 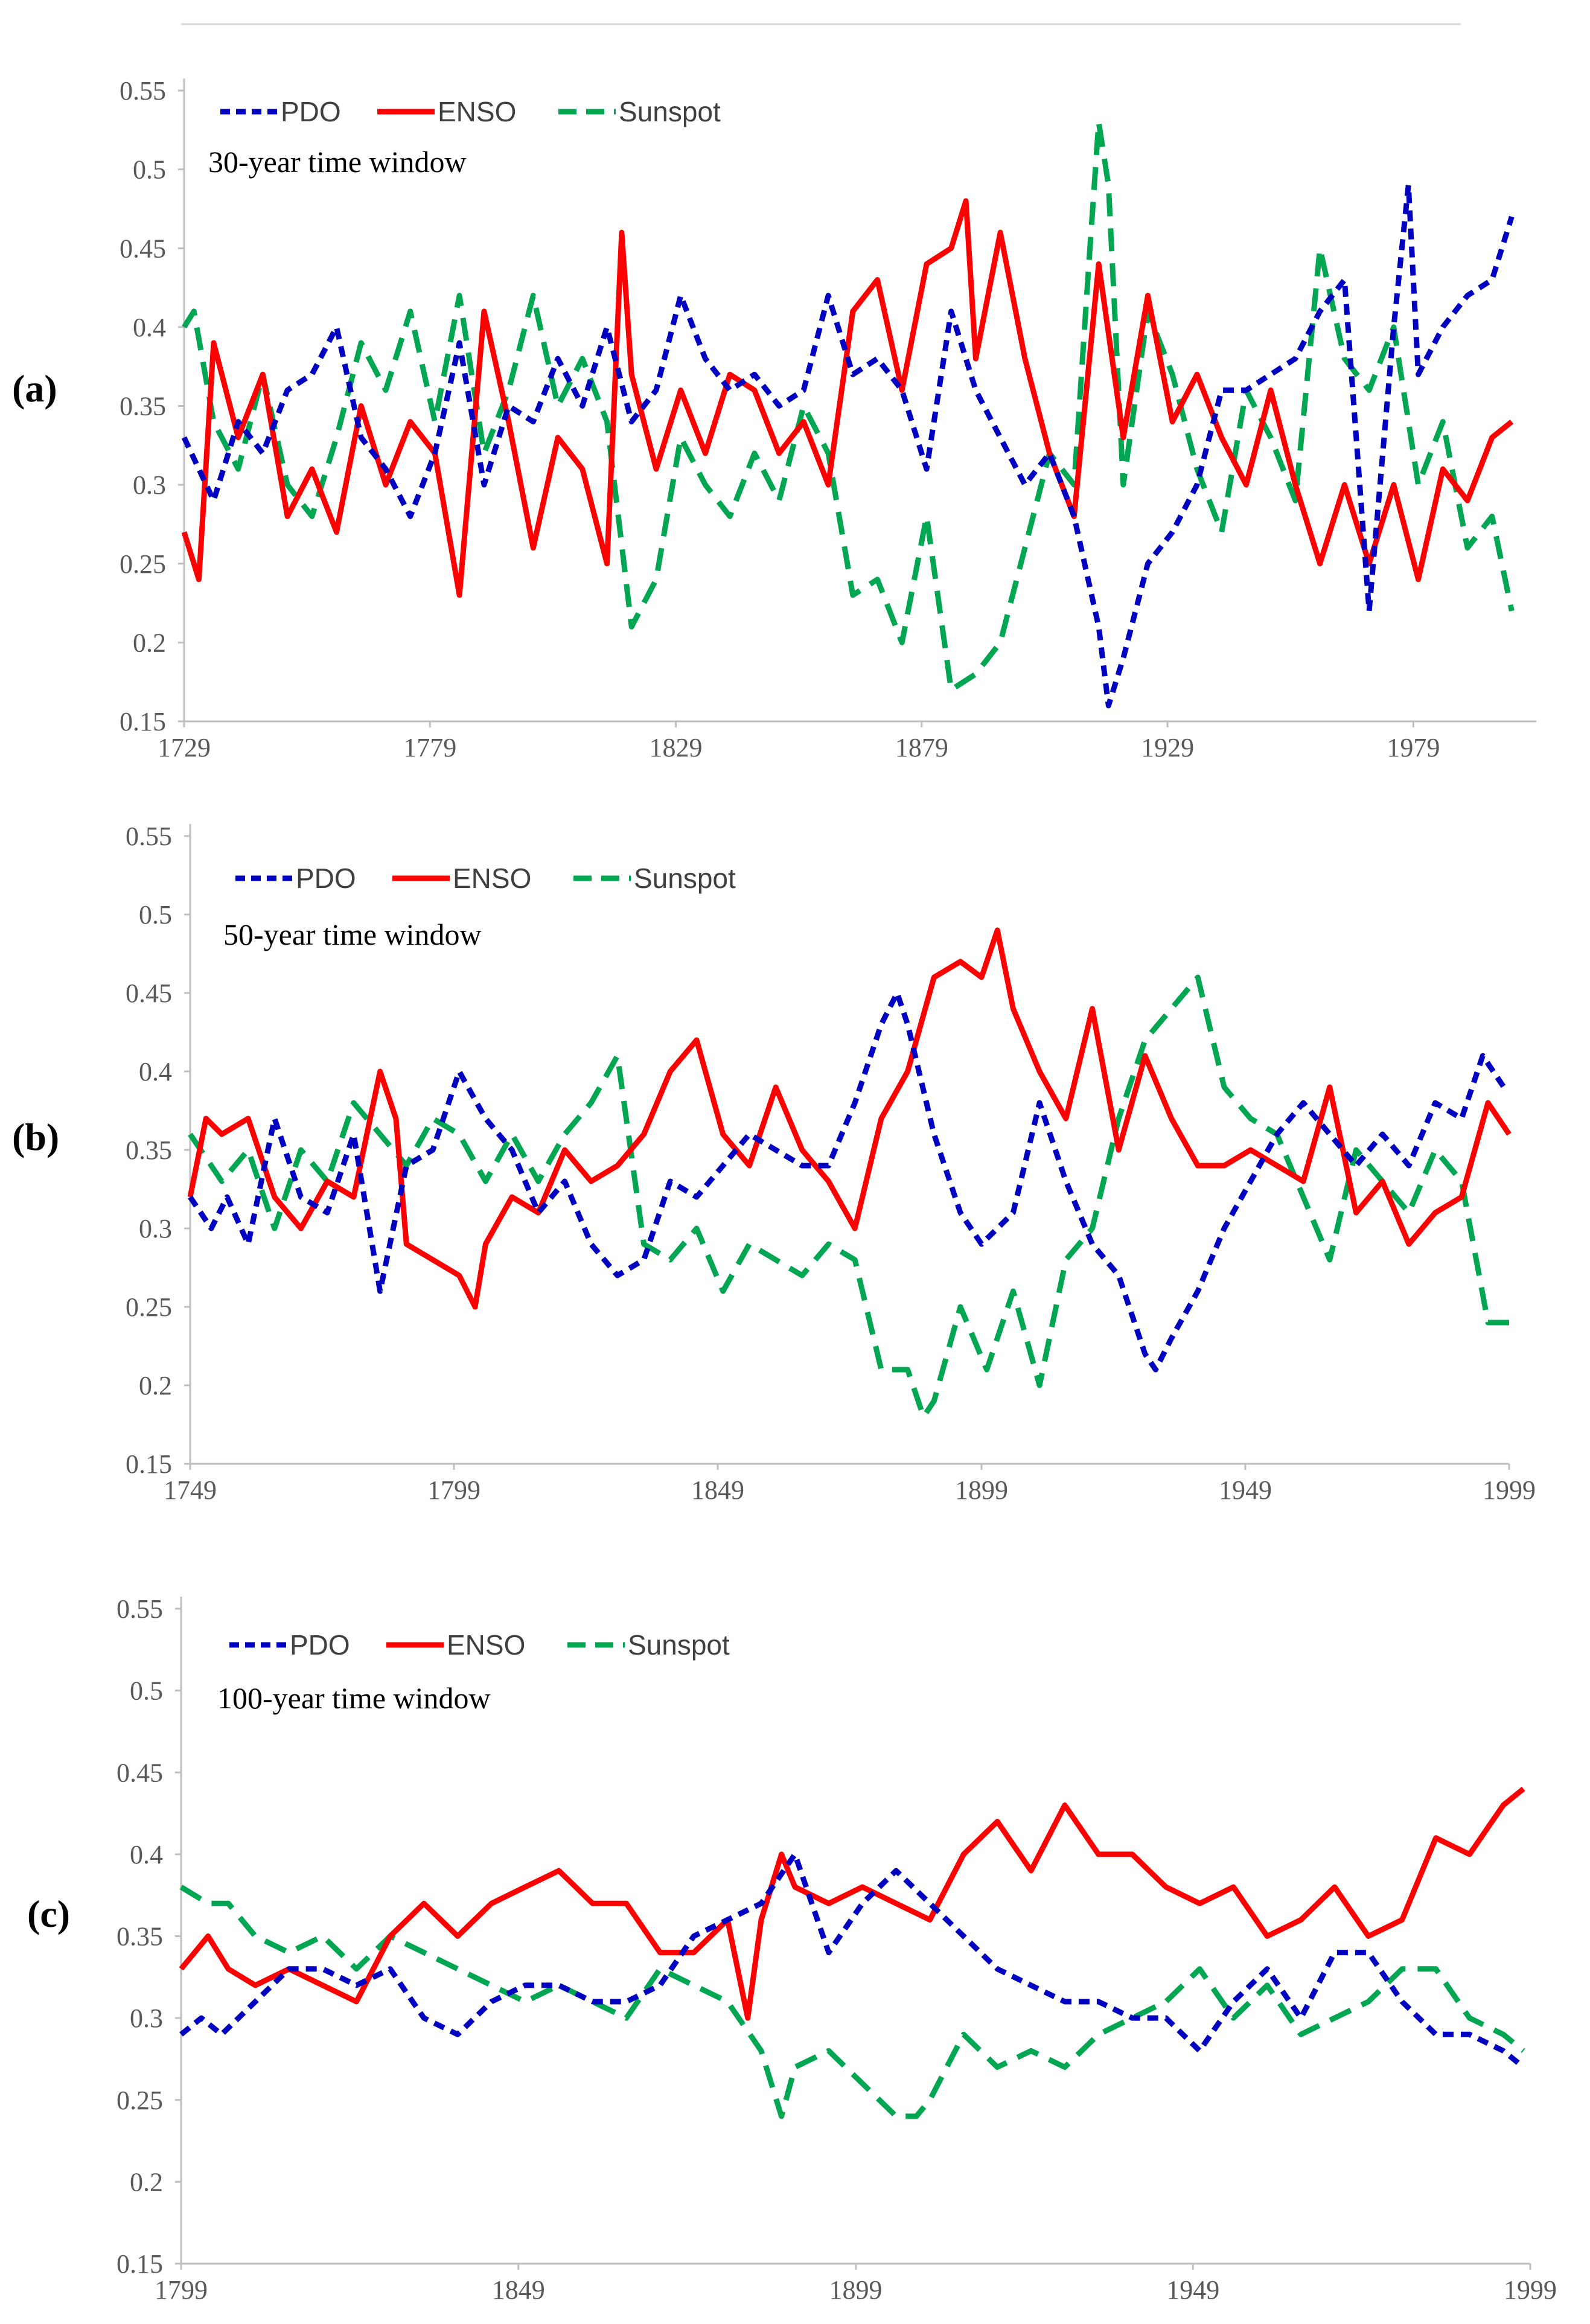 I want to click on panel-label: (a), so click(x=34, y=388).